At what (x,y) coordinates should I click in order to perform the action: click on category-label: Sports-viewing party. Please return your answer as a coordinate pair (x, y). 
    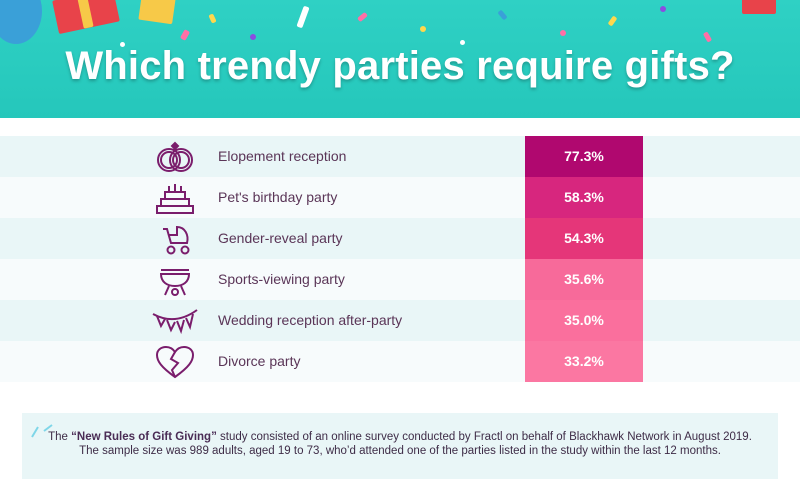
    Looking at the image, I should click on (281, 279).